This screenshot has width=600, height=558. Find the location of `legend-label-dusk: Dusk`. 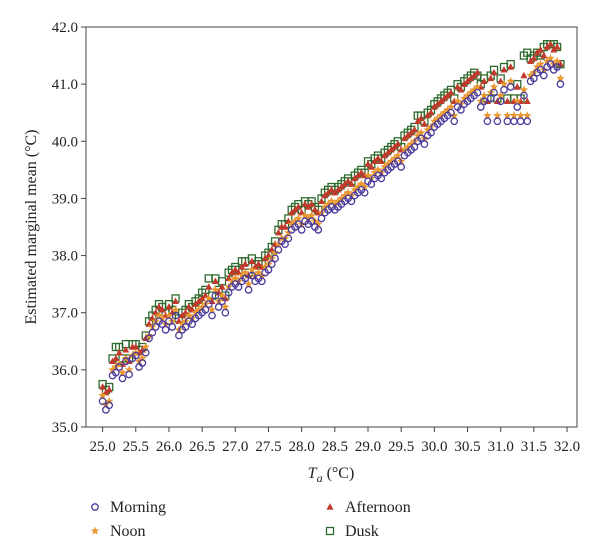

legend-label-dusk: Dusk is located at coordinates (362, 531).